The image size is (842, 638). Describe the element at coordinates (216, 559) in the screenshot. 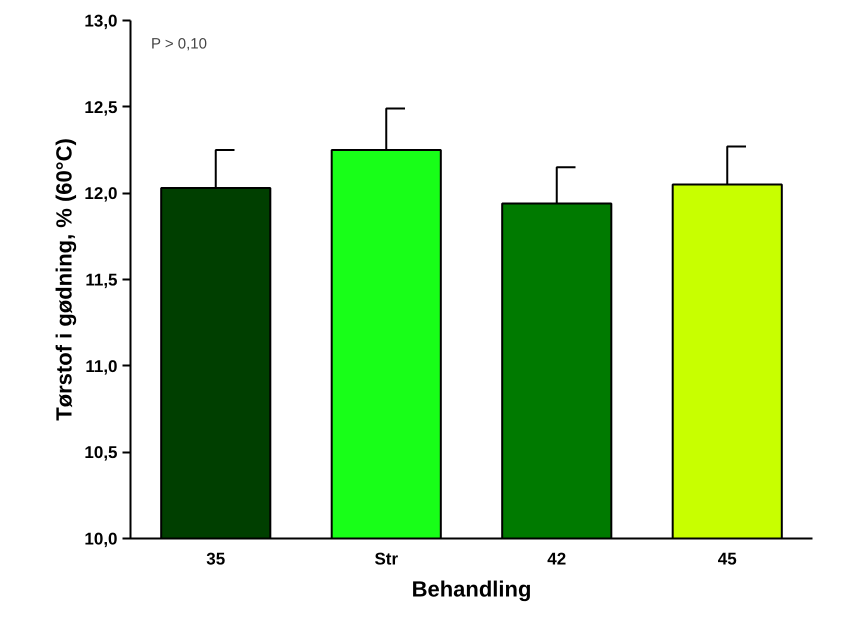

I see `x-tick-label: 35` at that location.